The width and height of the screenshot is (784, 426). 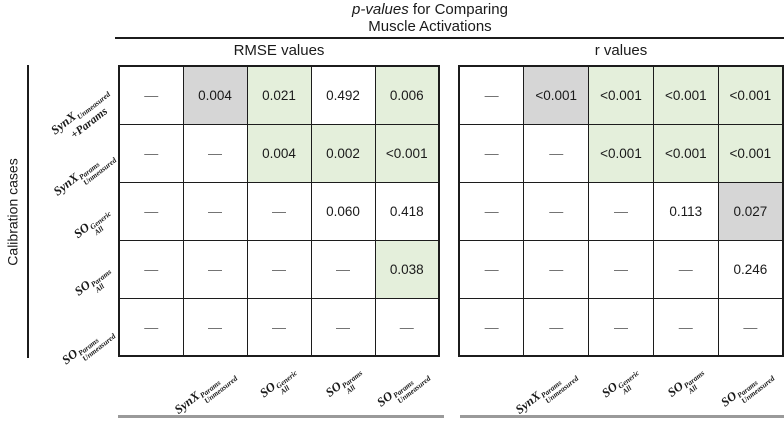 What do you see at coordinates (343, 211) in the screenshot?
I see `cell-rmse-r2-c3: 0.060` at bounding box center [343, 211].